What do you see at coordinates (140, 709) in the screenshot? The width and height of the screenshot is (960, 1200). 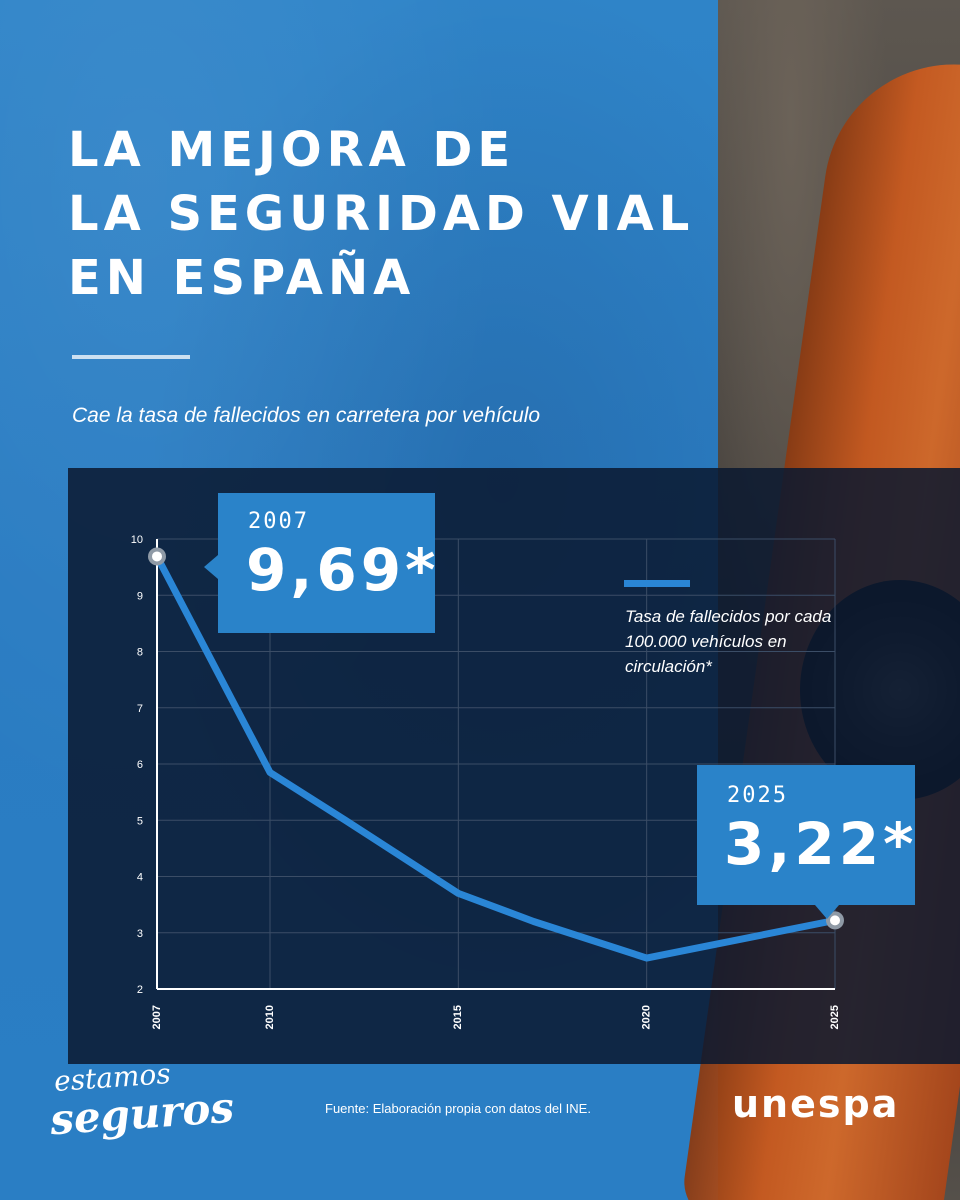 I see `y-tick-label: 7` at bounding box center [140, 709].